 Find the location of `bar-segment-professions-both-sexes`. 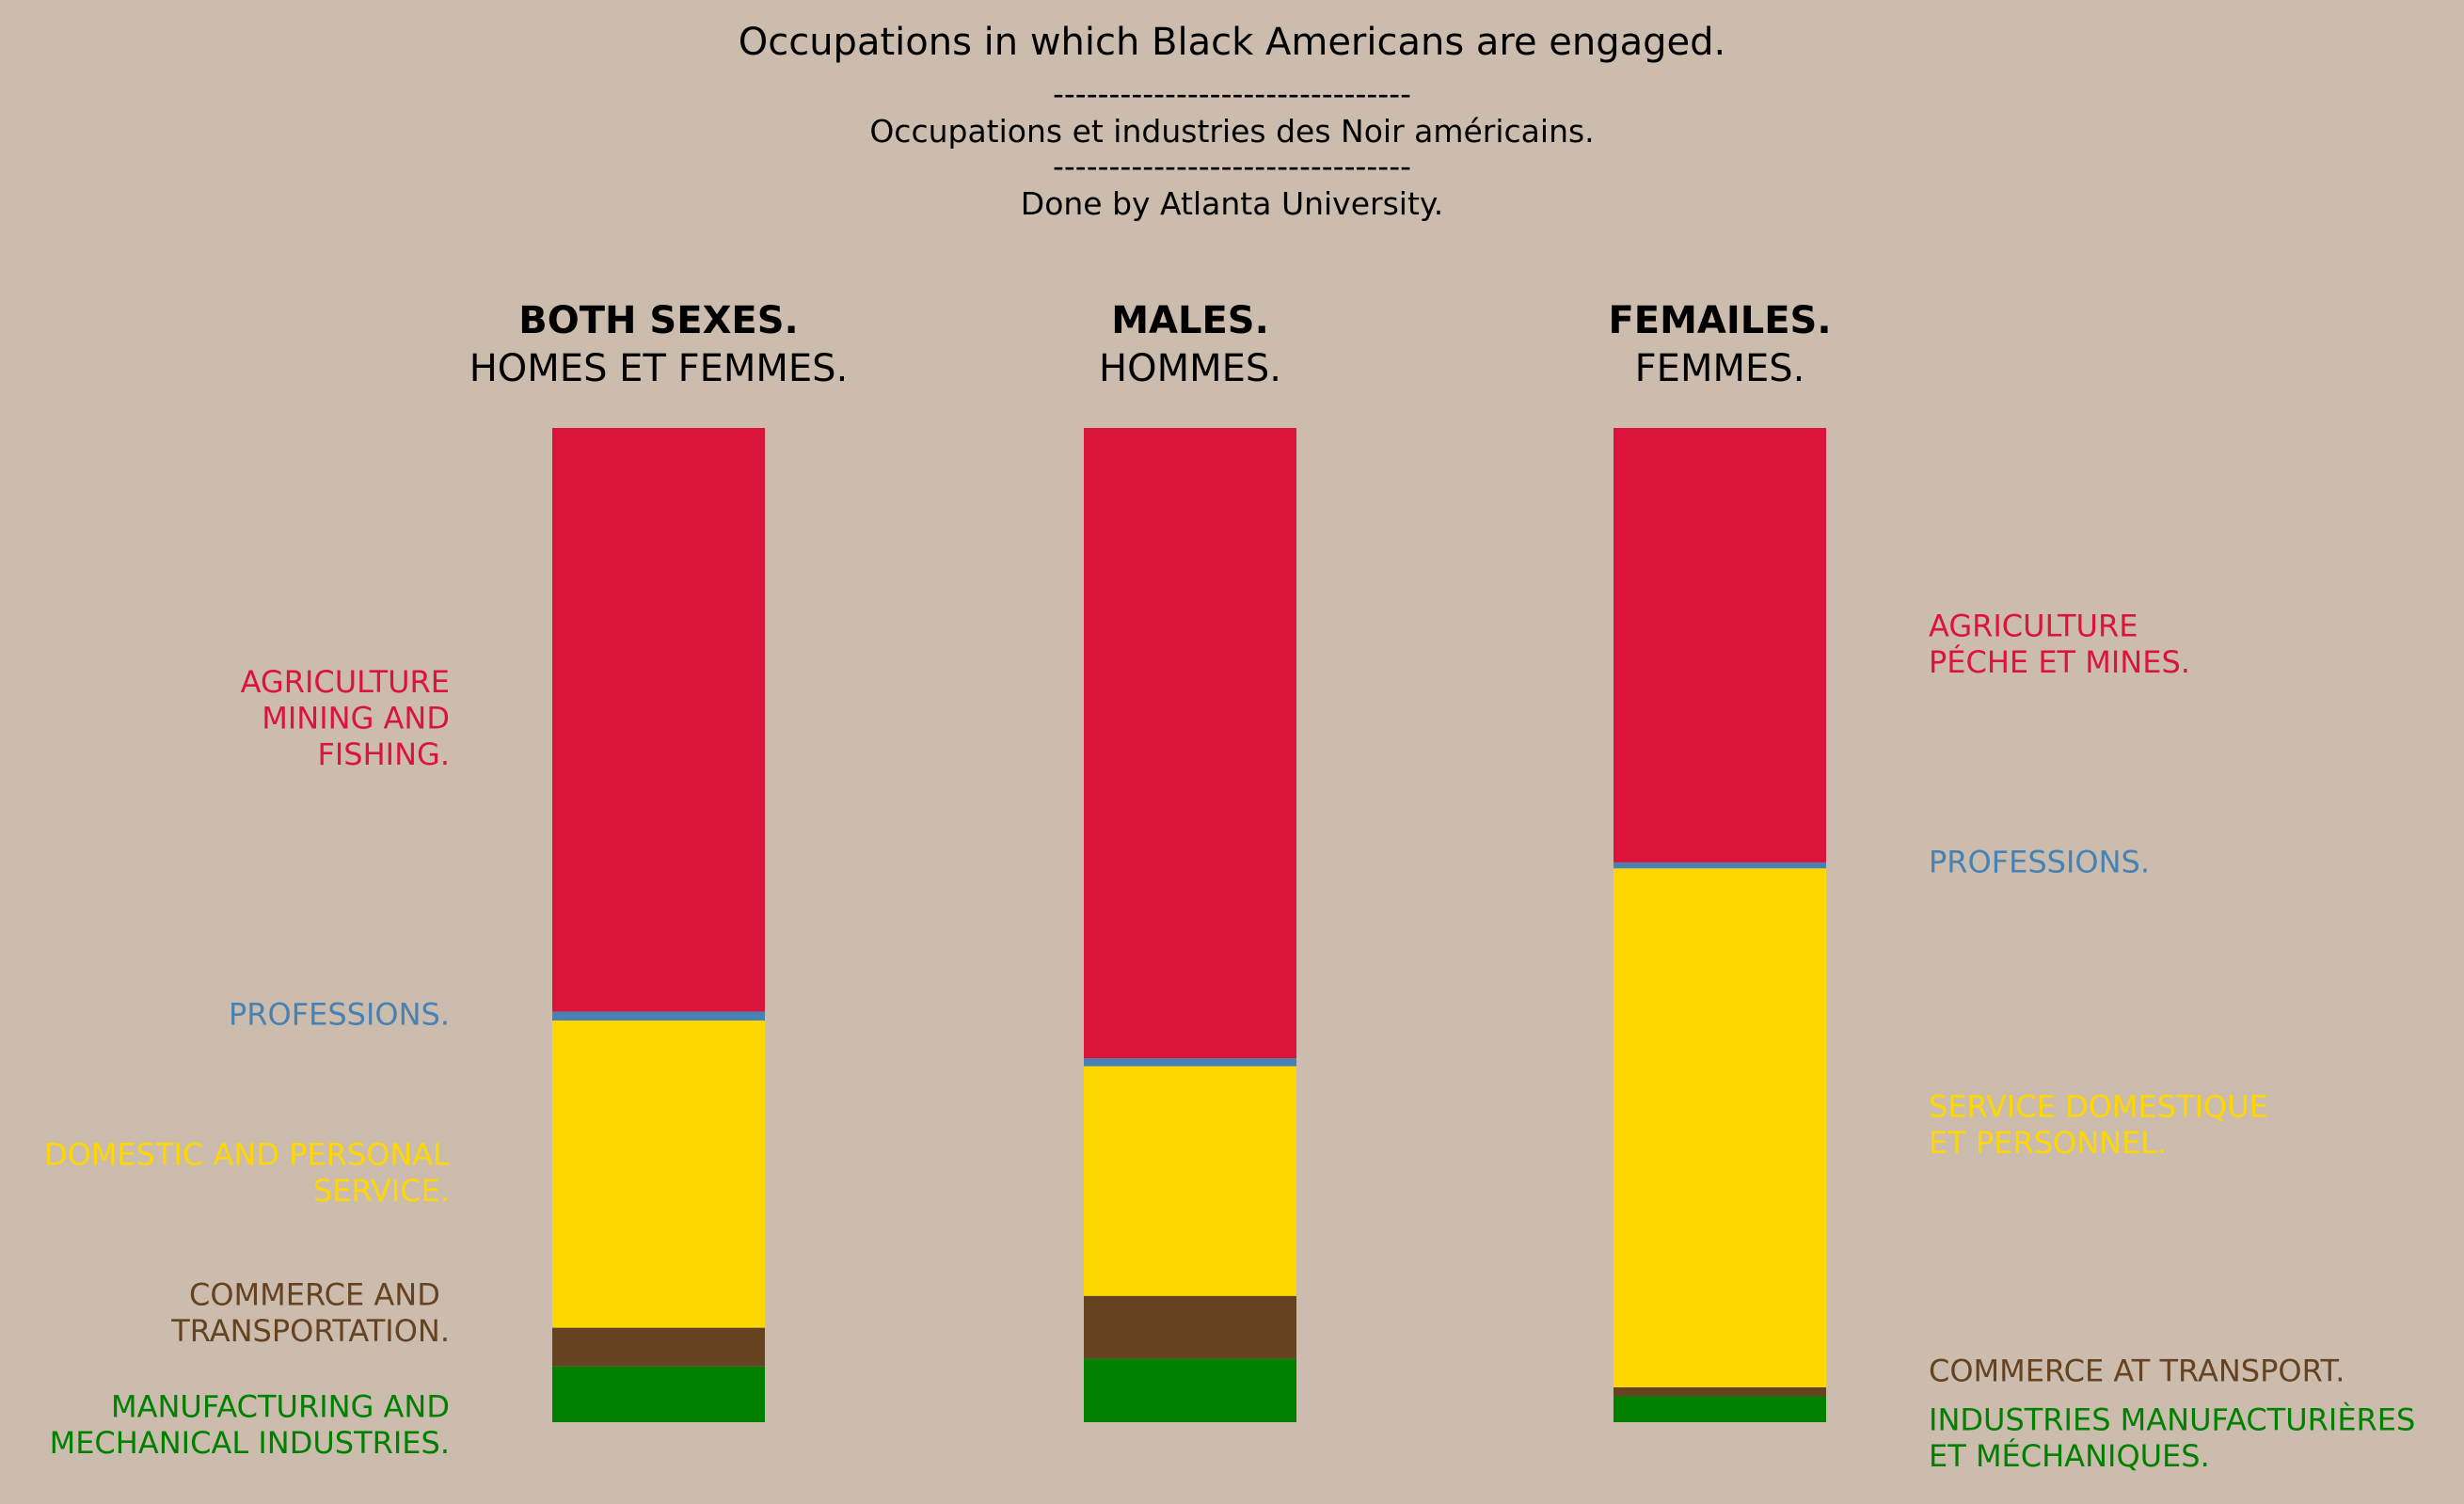

bar-segment-professions-both-sexes is located at coordinates (658, 1016).